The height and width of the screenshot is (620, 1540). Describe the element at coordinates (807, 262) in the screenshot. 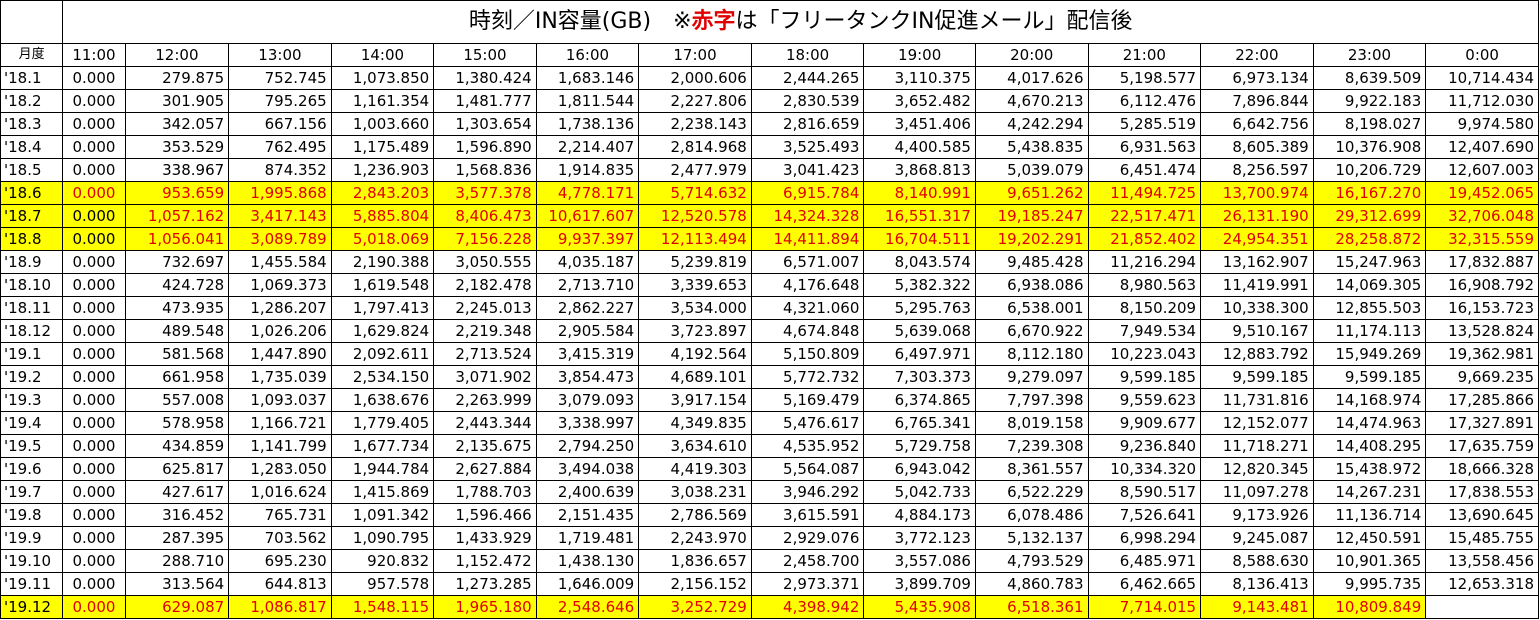

I see `value-cell: 6,571.007` at that location.